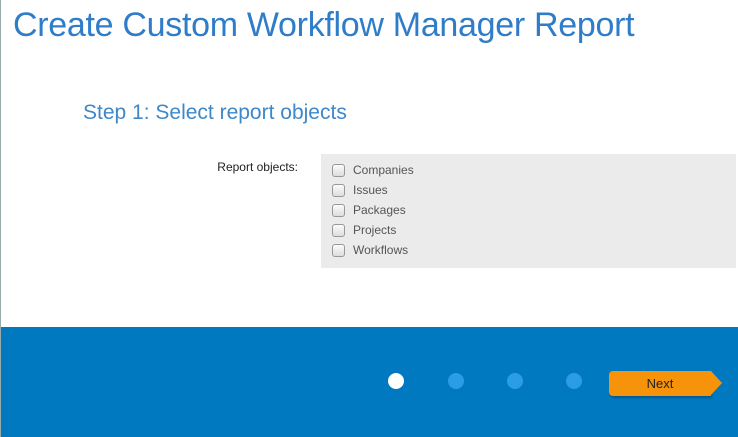  Describe the element at coordinates (324, 25) in the screenshot. I see `page-title: Create Custom Workflow Manager Report` at that location.